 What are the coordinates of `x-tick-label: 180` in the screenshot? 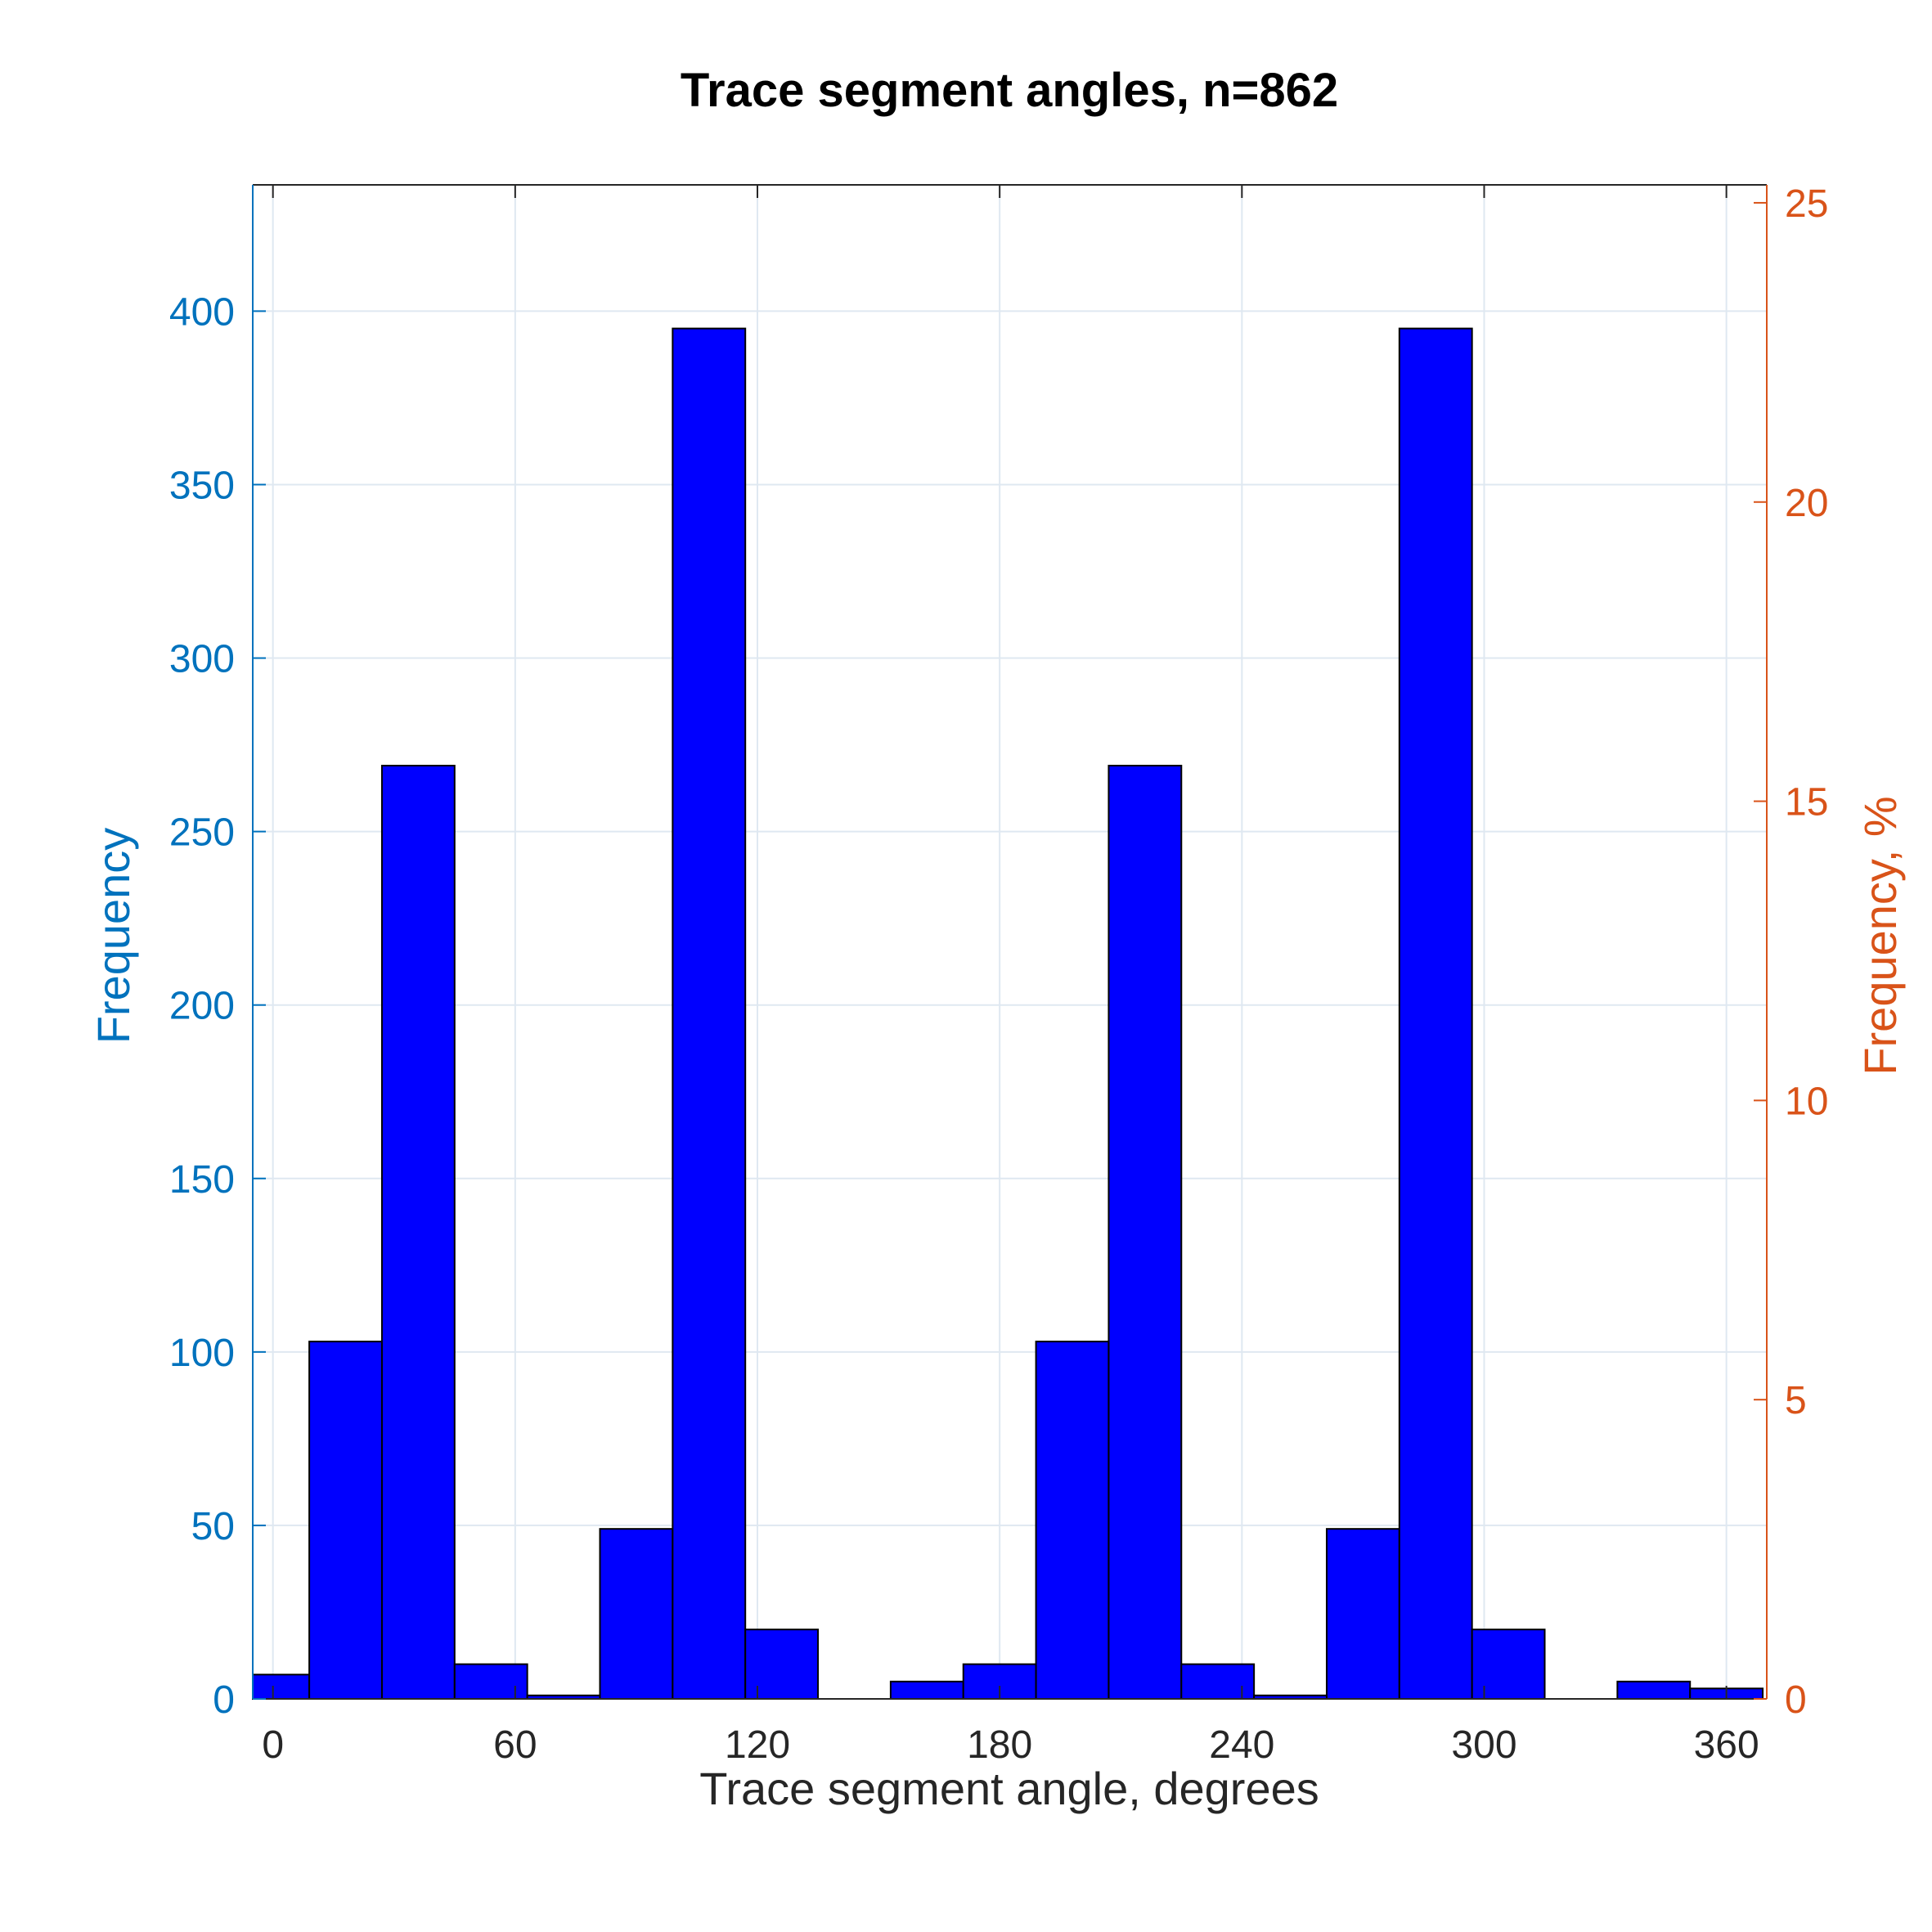 It's located at (999, 1745).